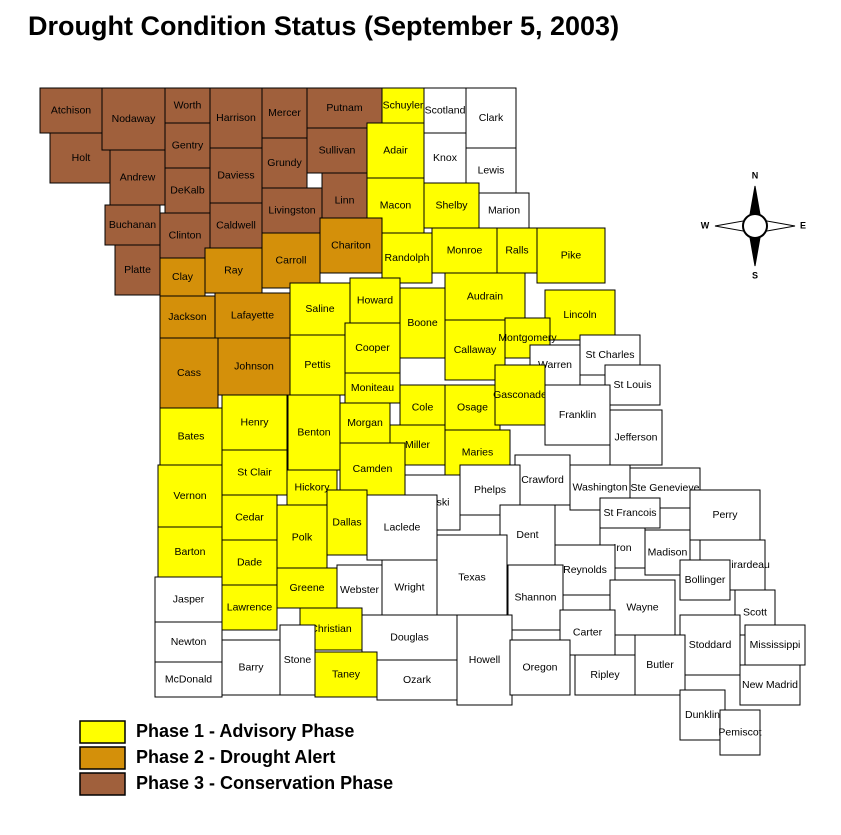 Image resolution: width=841 pixels, height=835 pixels. Describe the element at coordinates (636, 437) in the screenshot. I see `county-name: Jefferson` at that location.